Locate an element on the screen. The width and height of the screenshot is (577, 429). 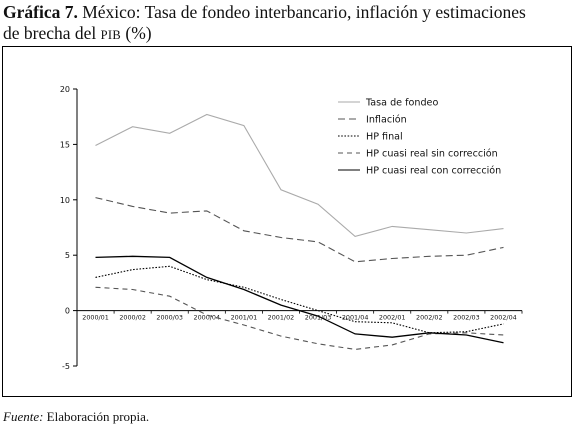
x-tick-label: 2000/02 is located at coordinates (132, 318).